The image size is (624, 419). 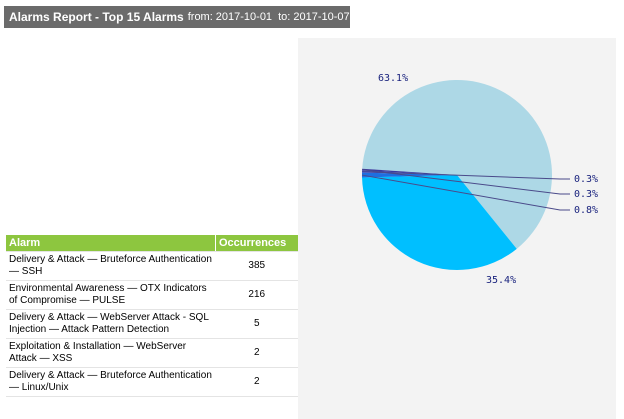 I want to click on to-date: 2017-10-07, so click(x=321, y=17).